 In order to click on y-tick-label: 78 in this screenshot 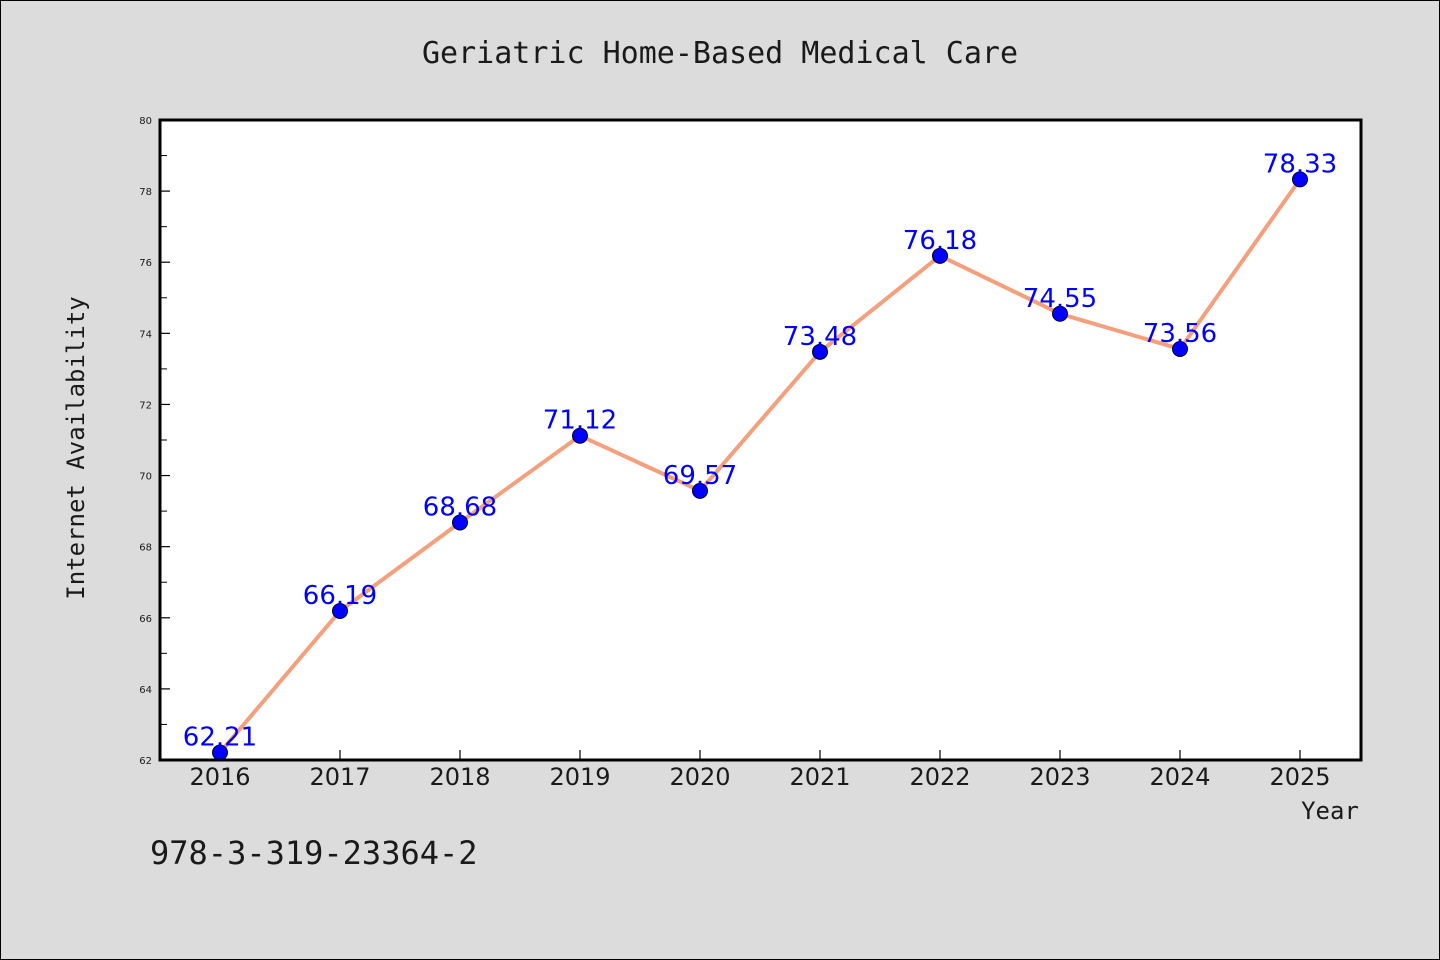, I will do `click(145, 192)`.